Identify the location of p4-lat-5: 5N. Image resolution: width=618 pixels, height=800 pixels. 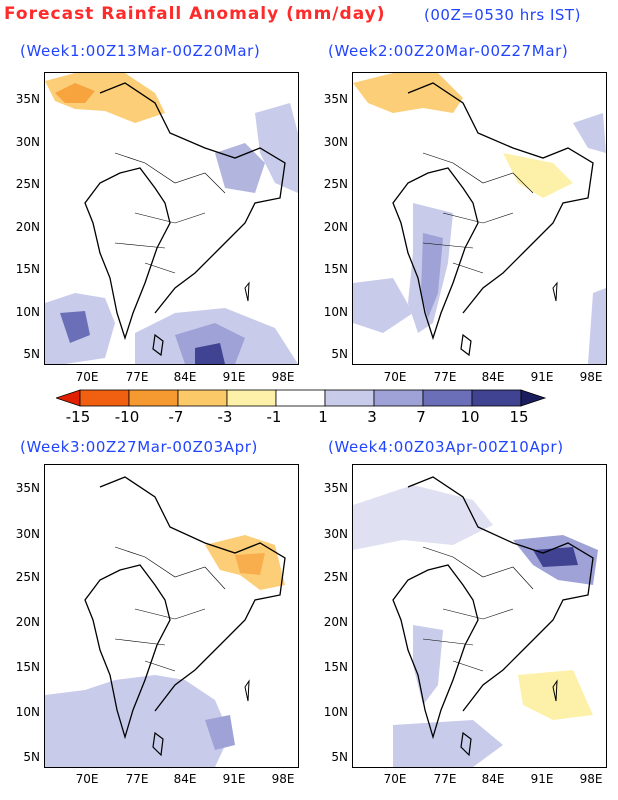
(339, 757).